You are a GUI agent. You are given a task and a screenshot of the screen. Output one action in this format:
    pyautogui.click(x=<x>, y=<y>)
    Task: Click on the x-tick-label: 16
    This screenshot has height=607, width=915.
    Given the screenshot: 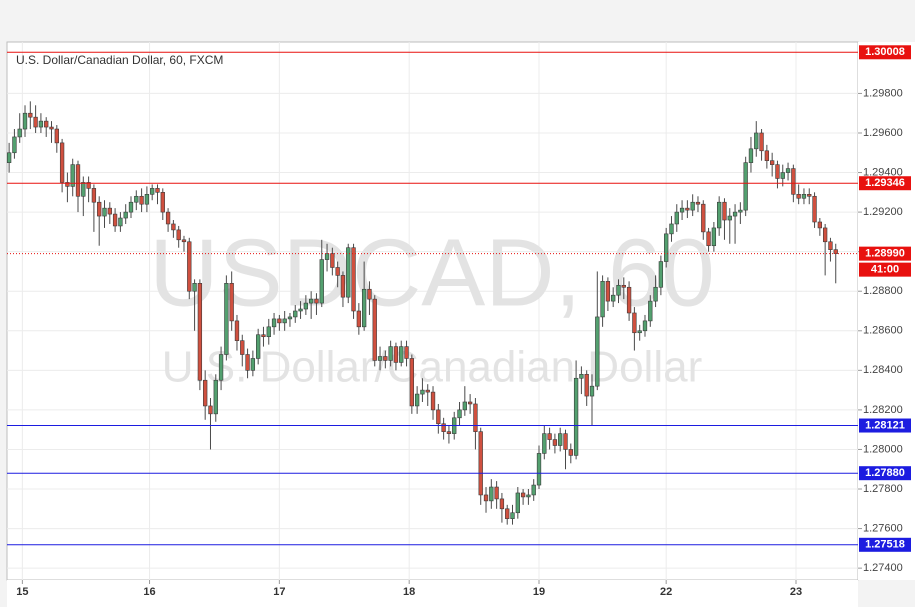 What is the action you would take?
    pyautogui.click(x=149, y=592)
    